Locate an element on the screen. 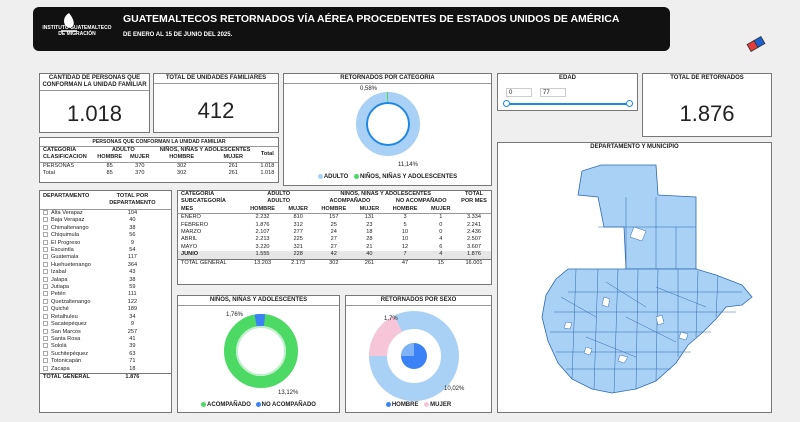 The image size is (800, 422). dept-total-cell: 34 is located at coordinates (132, 316).